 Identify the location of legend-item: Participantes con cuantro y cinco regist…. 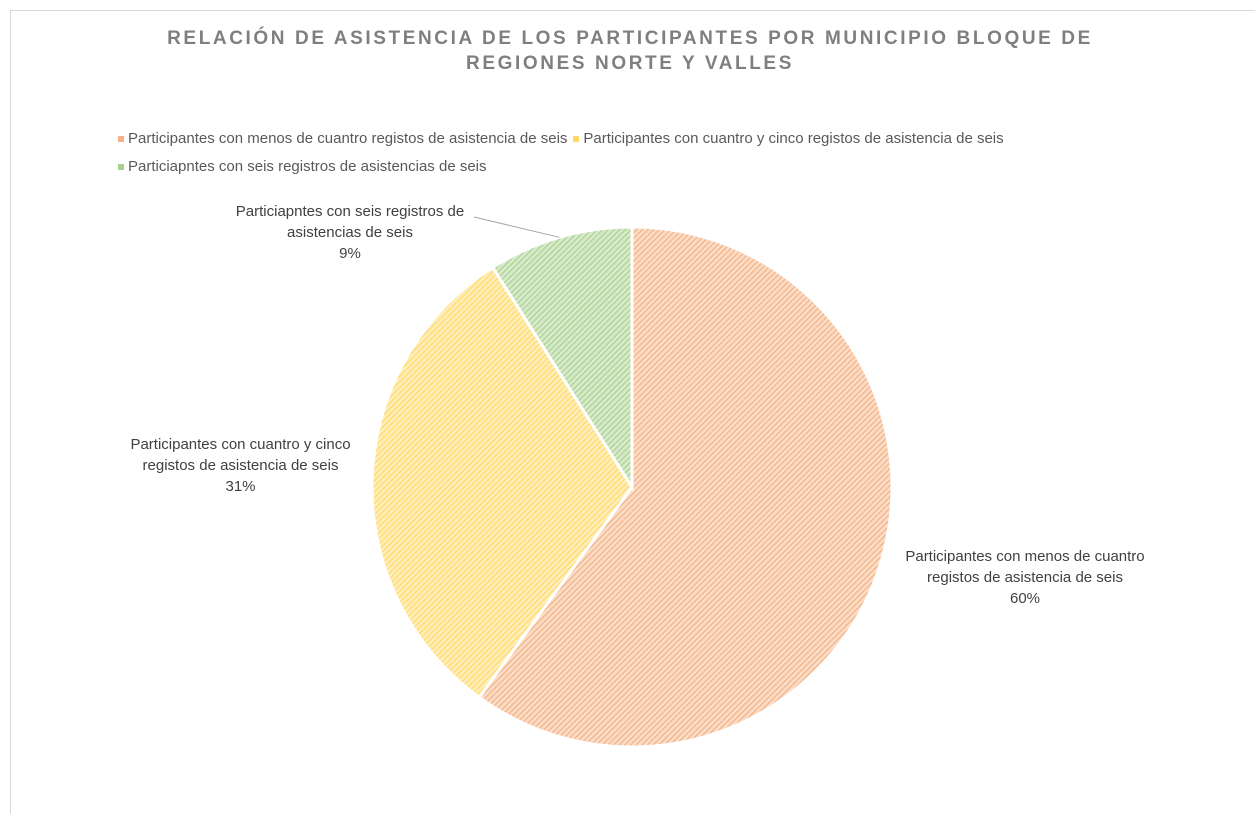
(788, 139).